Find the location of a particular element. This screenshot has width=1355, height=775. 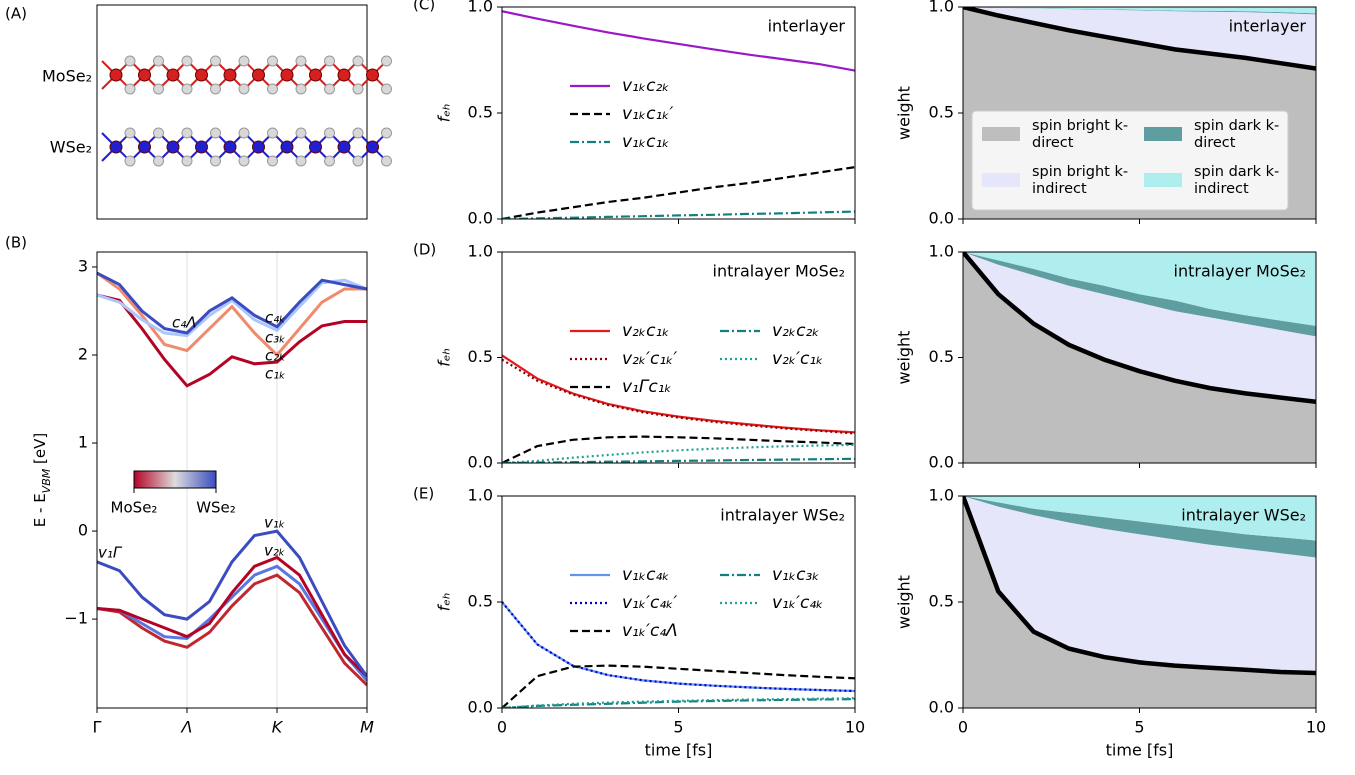

legend-label: v₁ₖc₁ₖ is located at coordinates (646, 142).